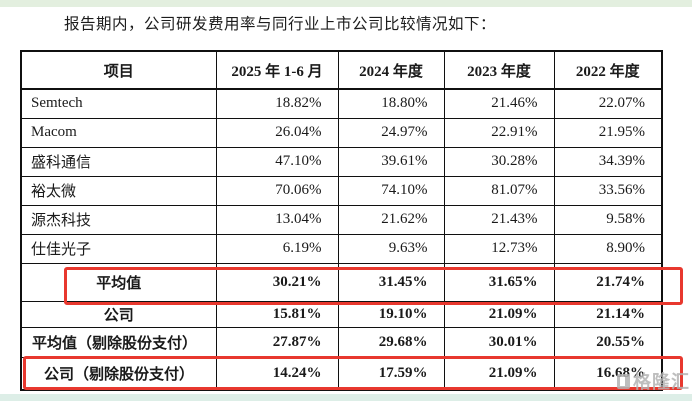 This screenshot has width=692, height=401. I want to click on row-value: 12.73%, so click(499, 248).